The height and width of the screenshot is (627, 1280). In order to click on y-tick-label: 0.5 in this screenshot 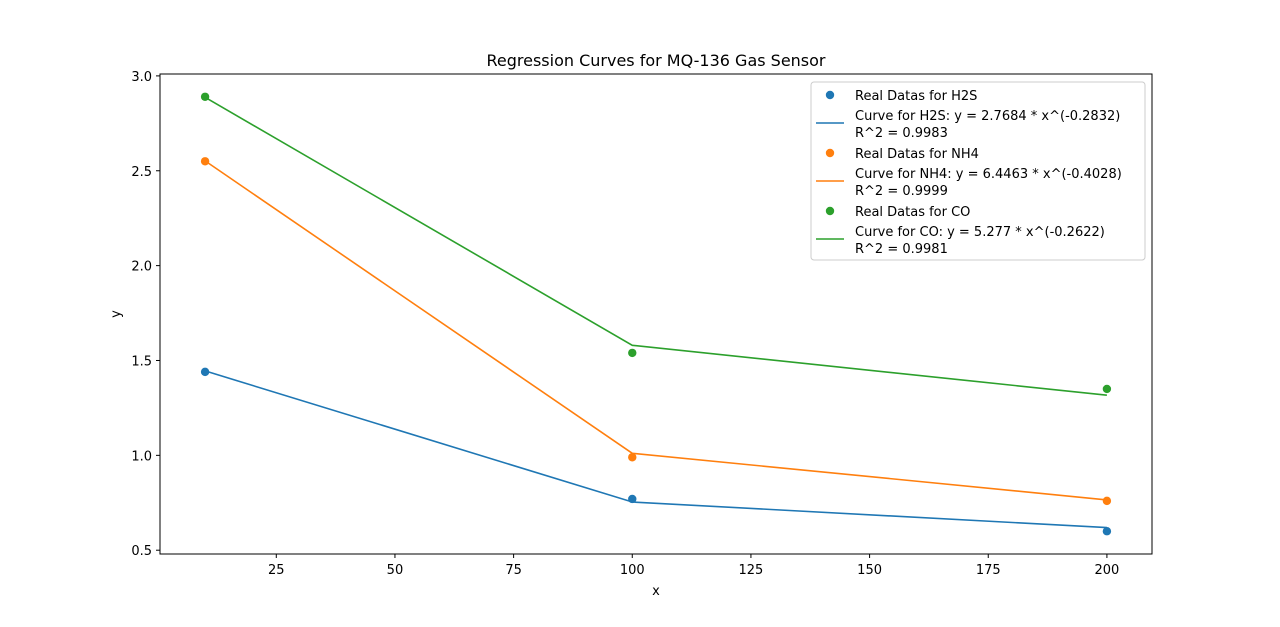, I will do `click(141, 551)`.